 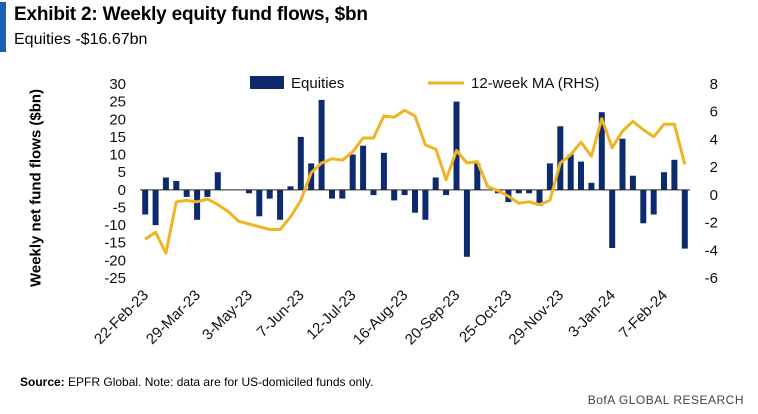 What do you see at coordinates (122, 190) in the screenshot?
I see `left-tick-label: 0` at bounding box center [122, 190].